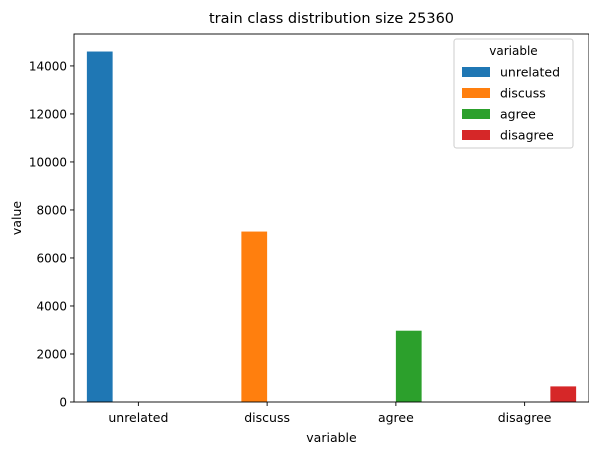 The image size is (589, 455). I want to click on legend-box, so click(513, 93).